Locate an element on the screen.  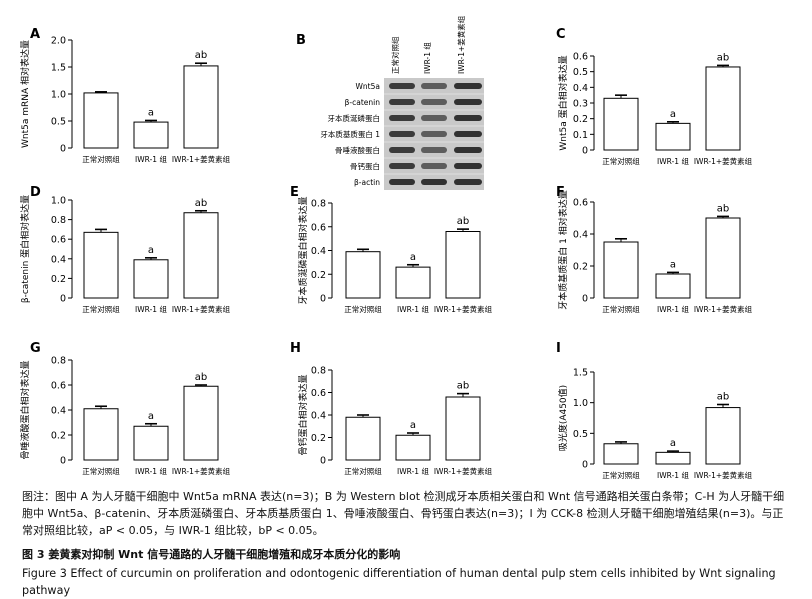
y-axis-label: 骨钙蛋白相对表达量 is located at coordinates (303, 414).